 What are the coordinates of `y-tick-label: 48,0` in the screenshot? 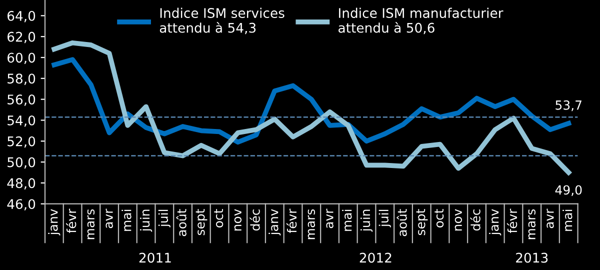 It's located at (21, 184).